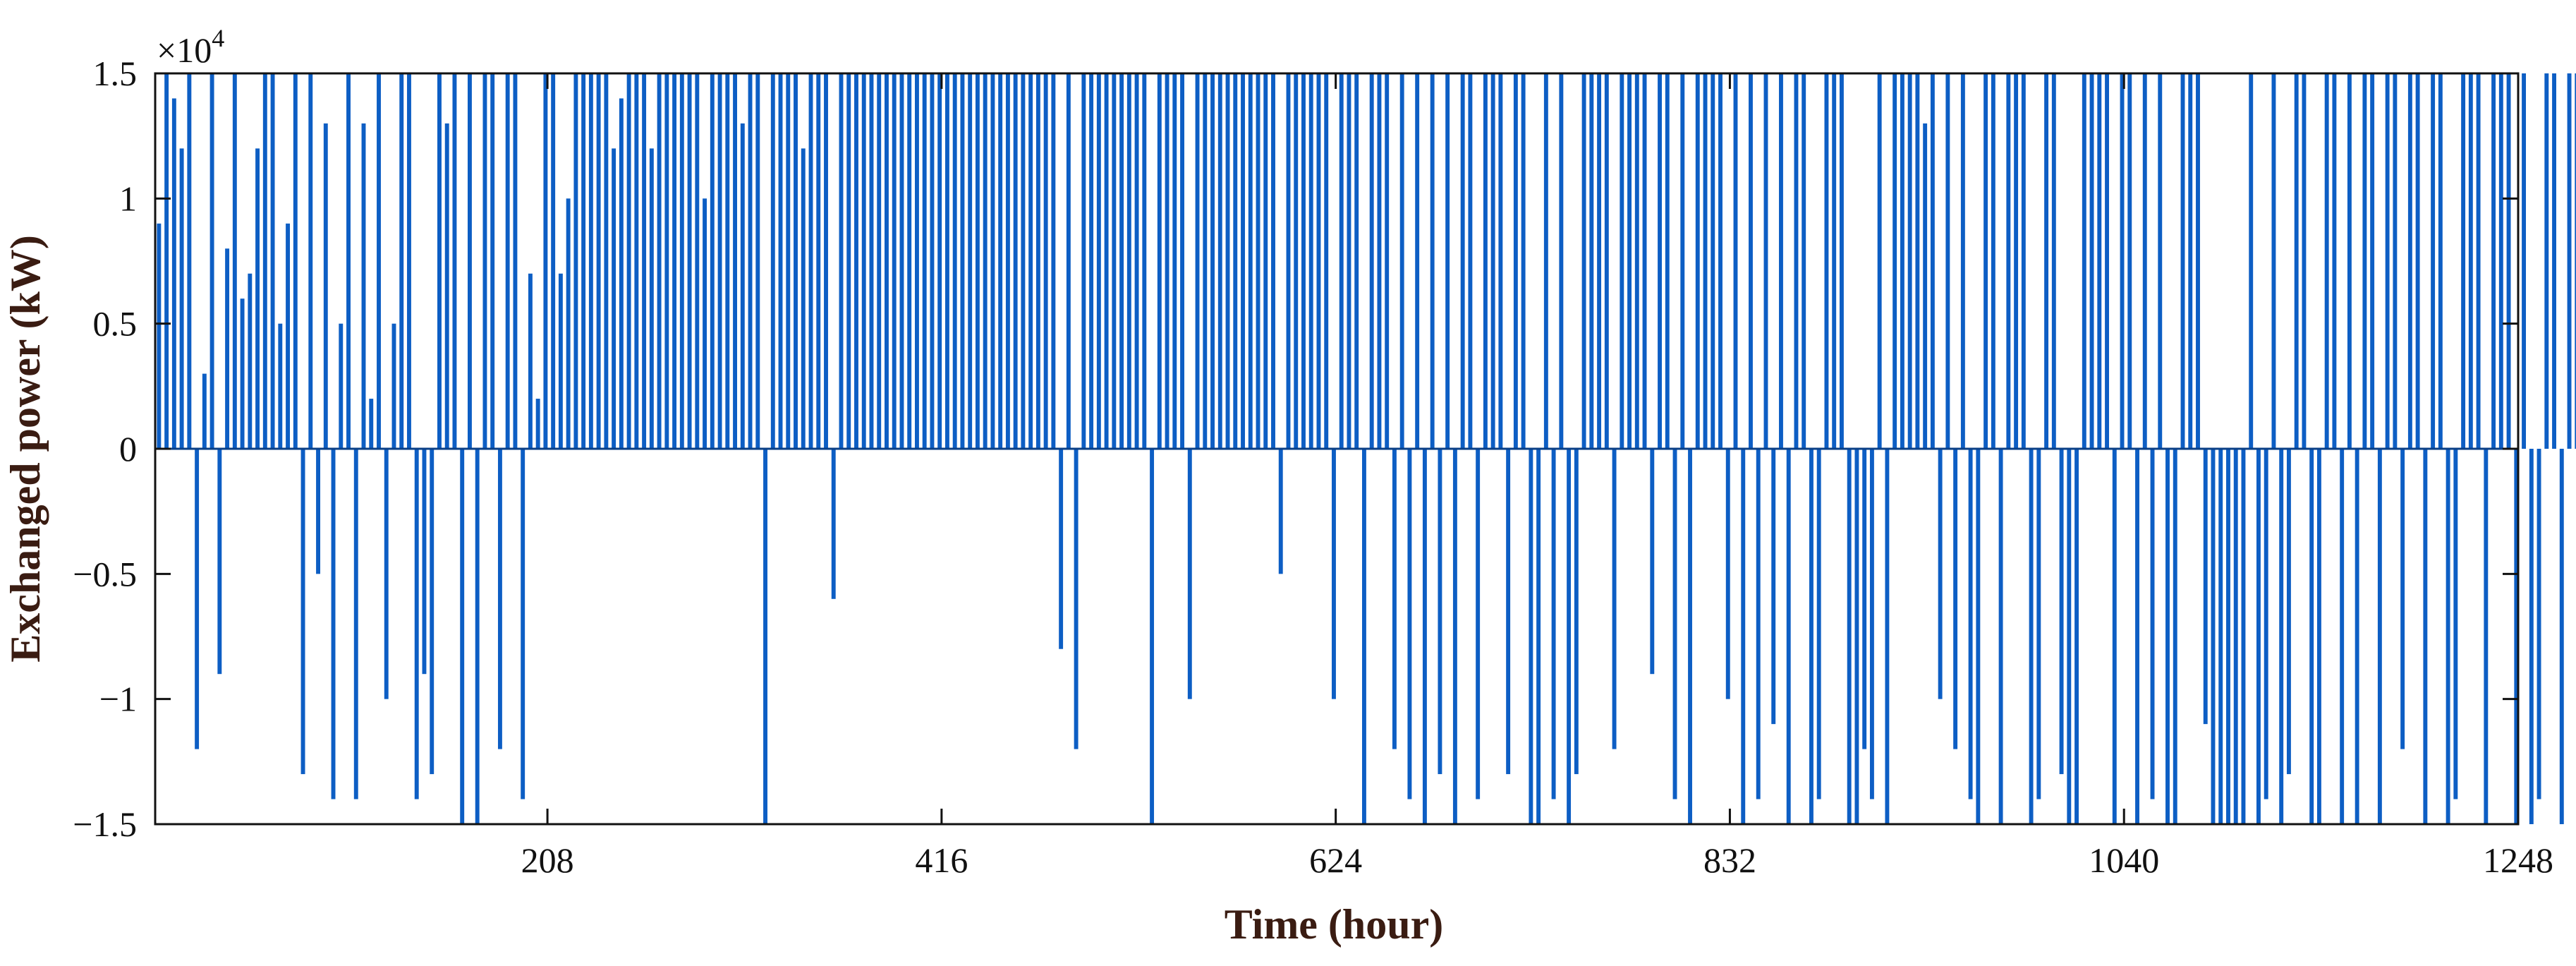 This screenshot has width=2576, height=966. What do you see at coordinates (547, 860) in the screenshot?
I see `x-tick-label: 208` at bounding box center [547, 860].